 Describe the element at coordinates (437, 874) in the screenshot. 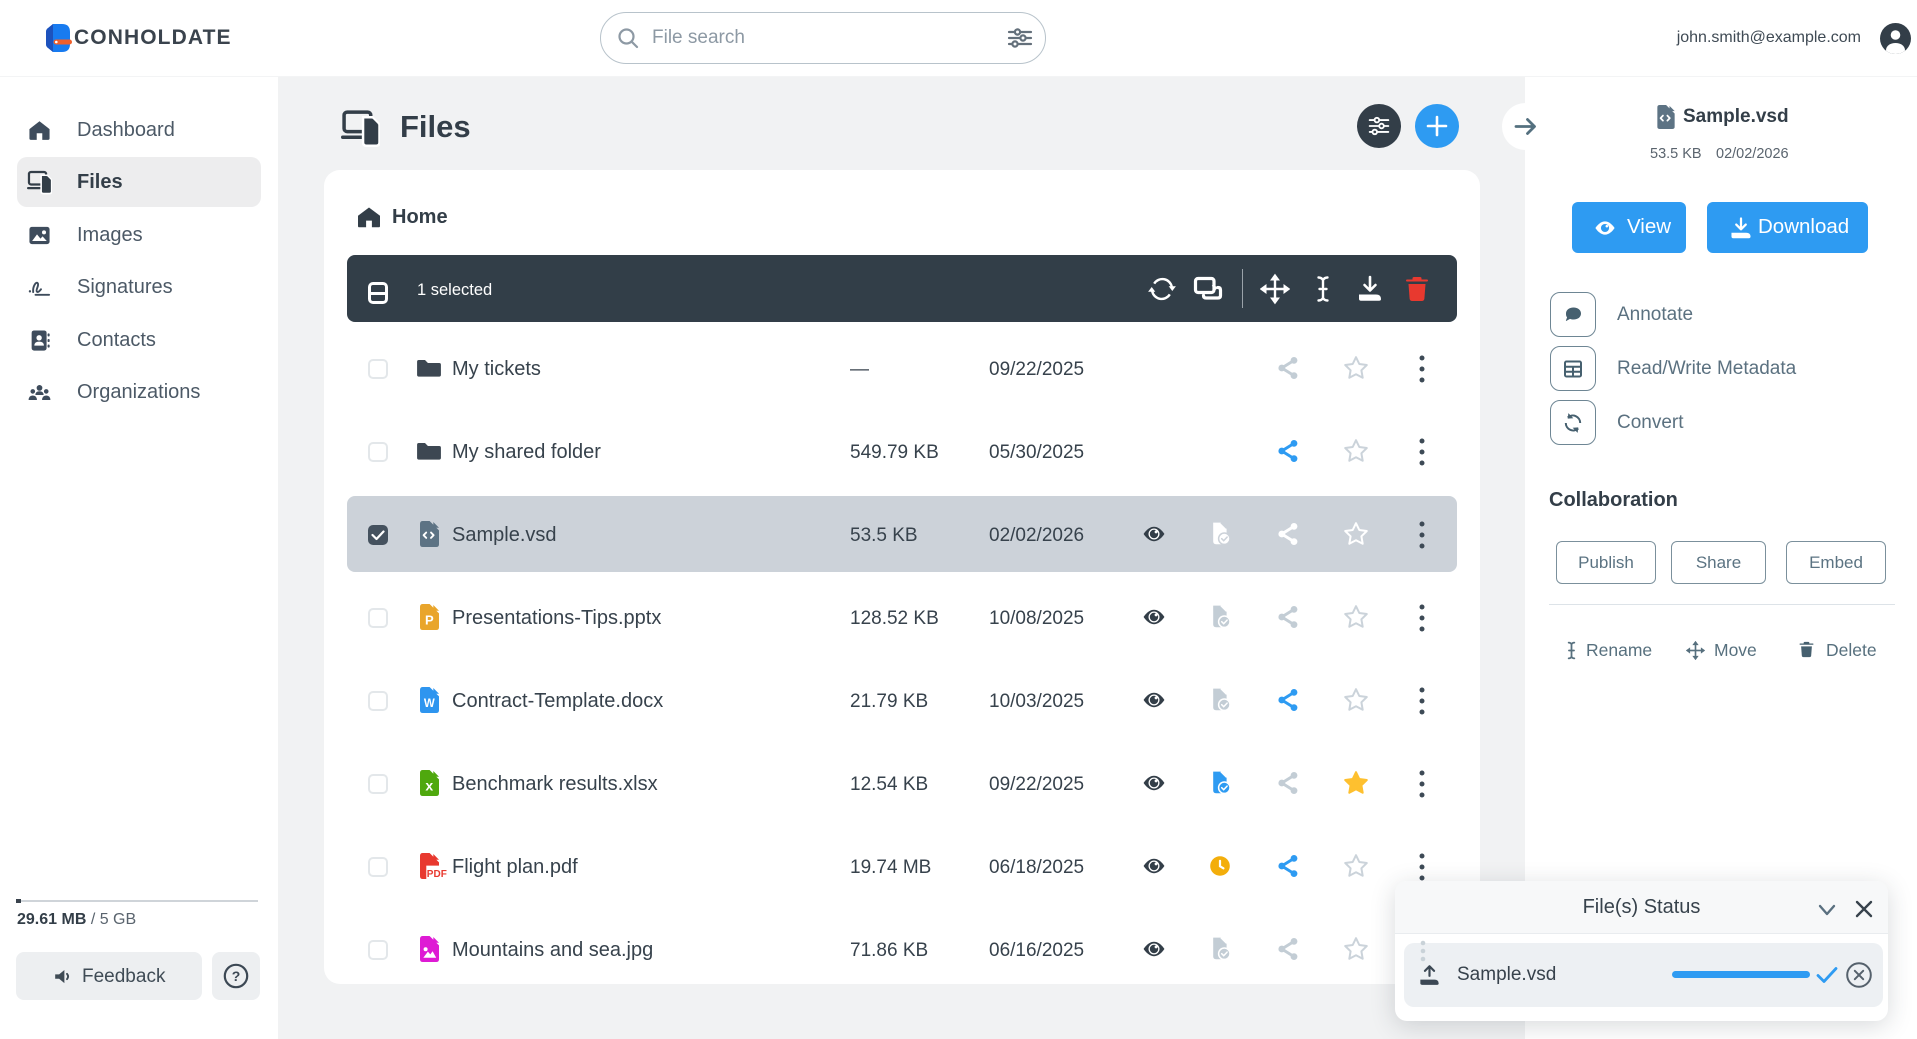

I see `svg-text: PDF` at that location.